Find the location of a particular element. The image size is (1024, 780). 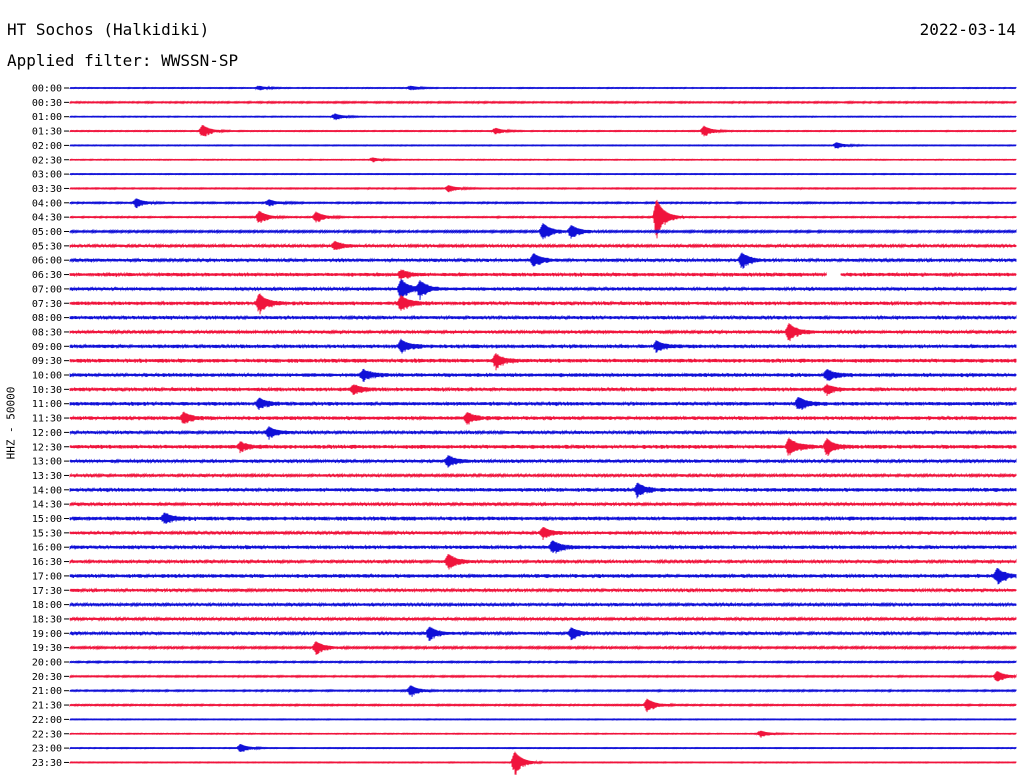

time-tick-label: 12:30 is located at coordinates (47, 447).